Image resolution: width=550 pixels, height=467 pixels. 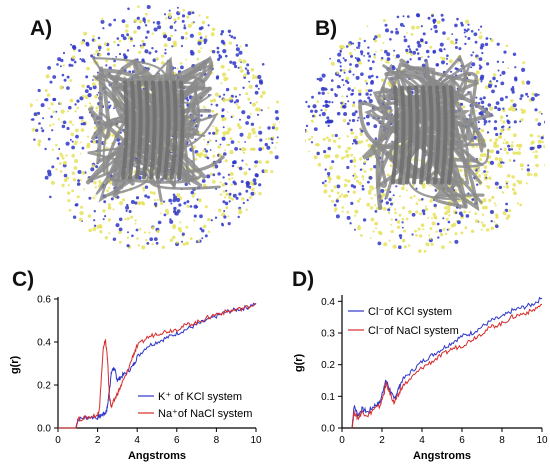 I want to click on panel-label-b: B), so click(x=326, y=28).